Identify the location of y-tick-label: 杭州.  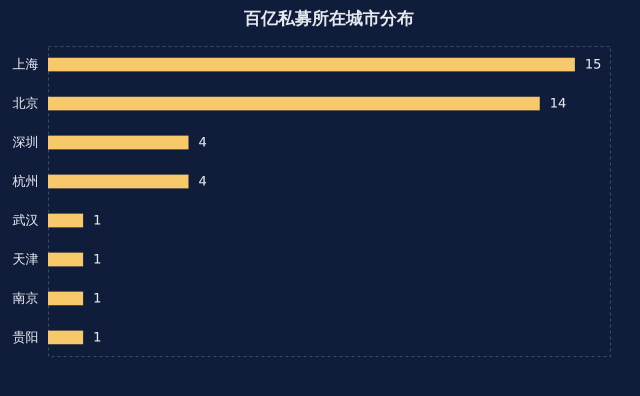
(25, 182).